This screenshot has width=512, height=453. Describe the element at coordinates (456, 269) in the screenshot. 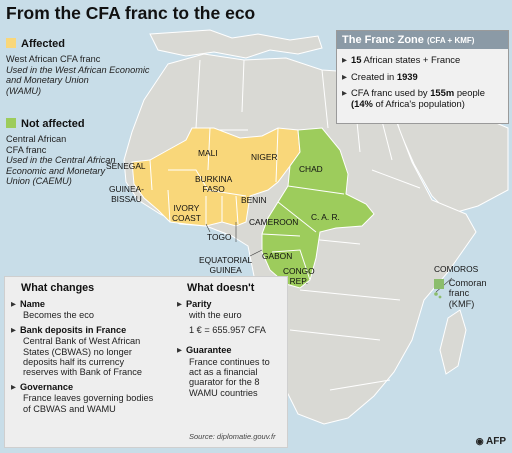

I see `comoros-title: COMOROS` at that location.